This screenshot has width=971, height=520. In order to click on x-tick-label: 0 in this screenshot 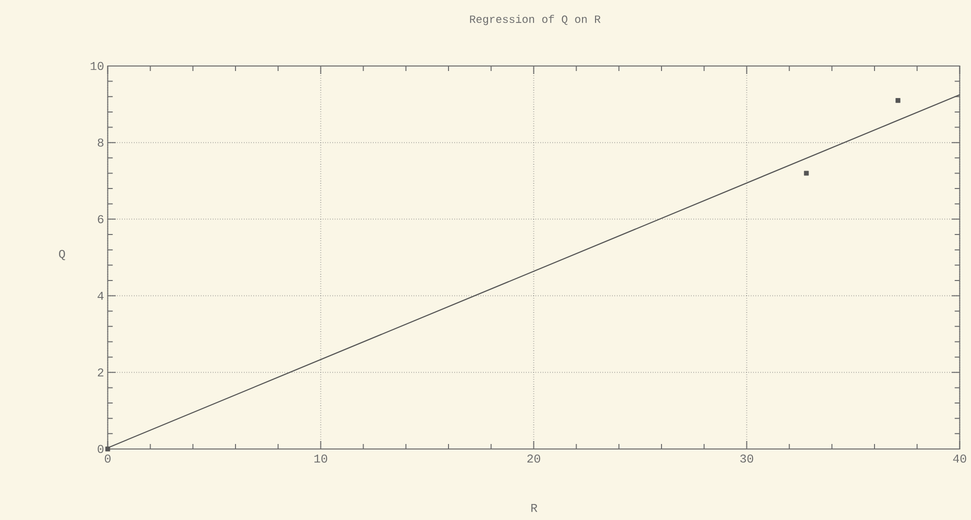, I will do `click(107, 458)`.